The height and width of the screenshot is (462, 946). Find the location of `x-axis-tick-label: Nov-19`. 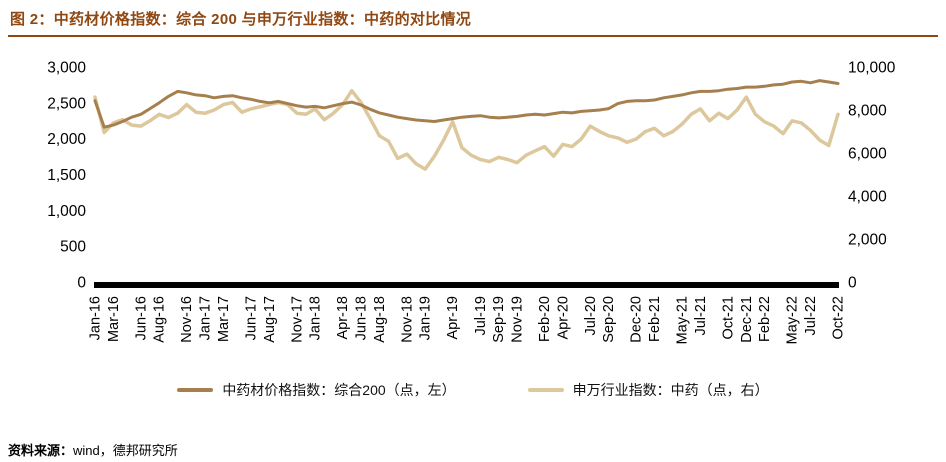

x-axis-tick-label: Nov-19 is located at coordinates (518, 319).